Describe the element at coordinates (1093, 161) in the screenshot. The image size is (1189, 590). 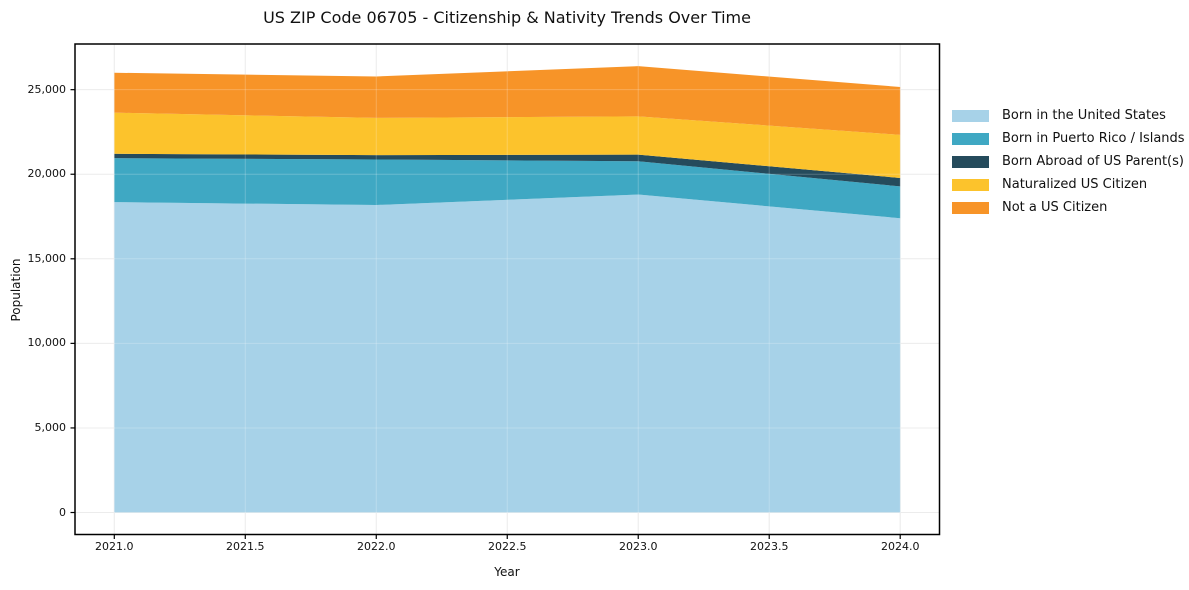
I see `legend-label: Born Abroad of US Parent(s)` at that location.